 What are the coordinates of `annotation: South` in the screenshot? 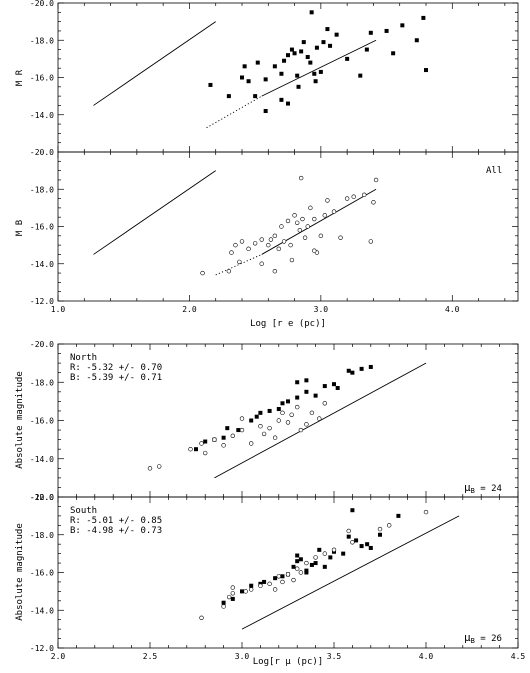 It's located at (83, 511).